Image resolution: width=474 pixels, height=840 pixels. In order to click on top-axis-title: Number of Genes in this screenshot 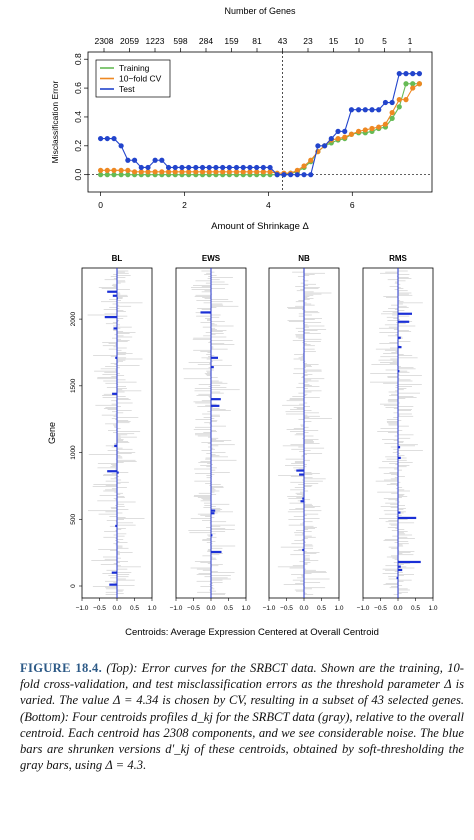, I will do `click(260, 11)`.